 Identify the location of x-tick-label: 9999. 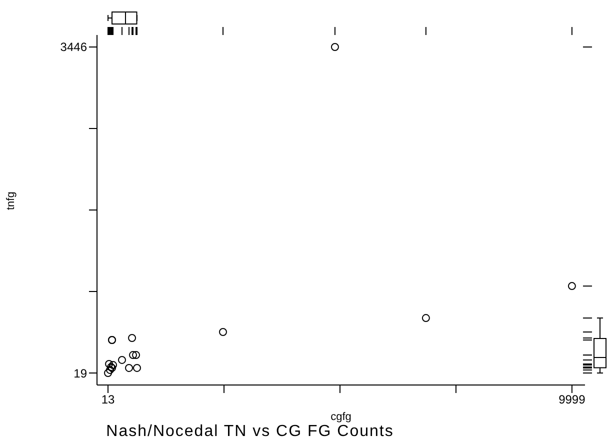
(572, 399).